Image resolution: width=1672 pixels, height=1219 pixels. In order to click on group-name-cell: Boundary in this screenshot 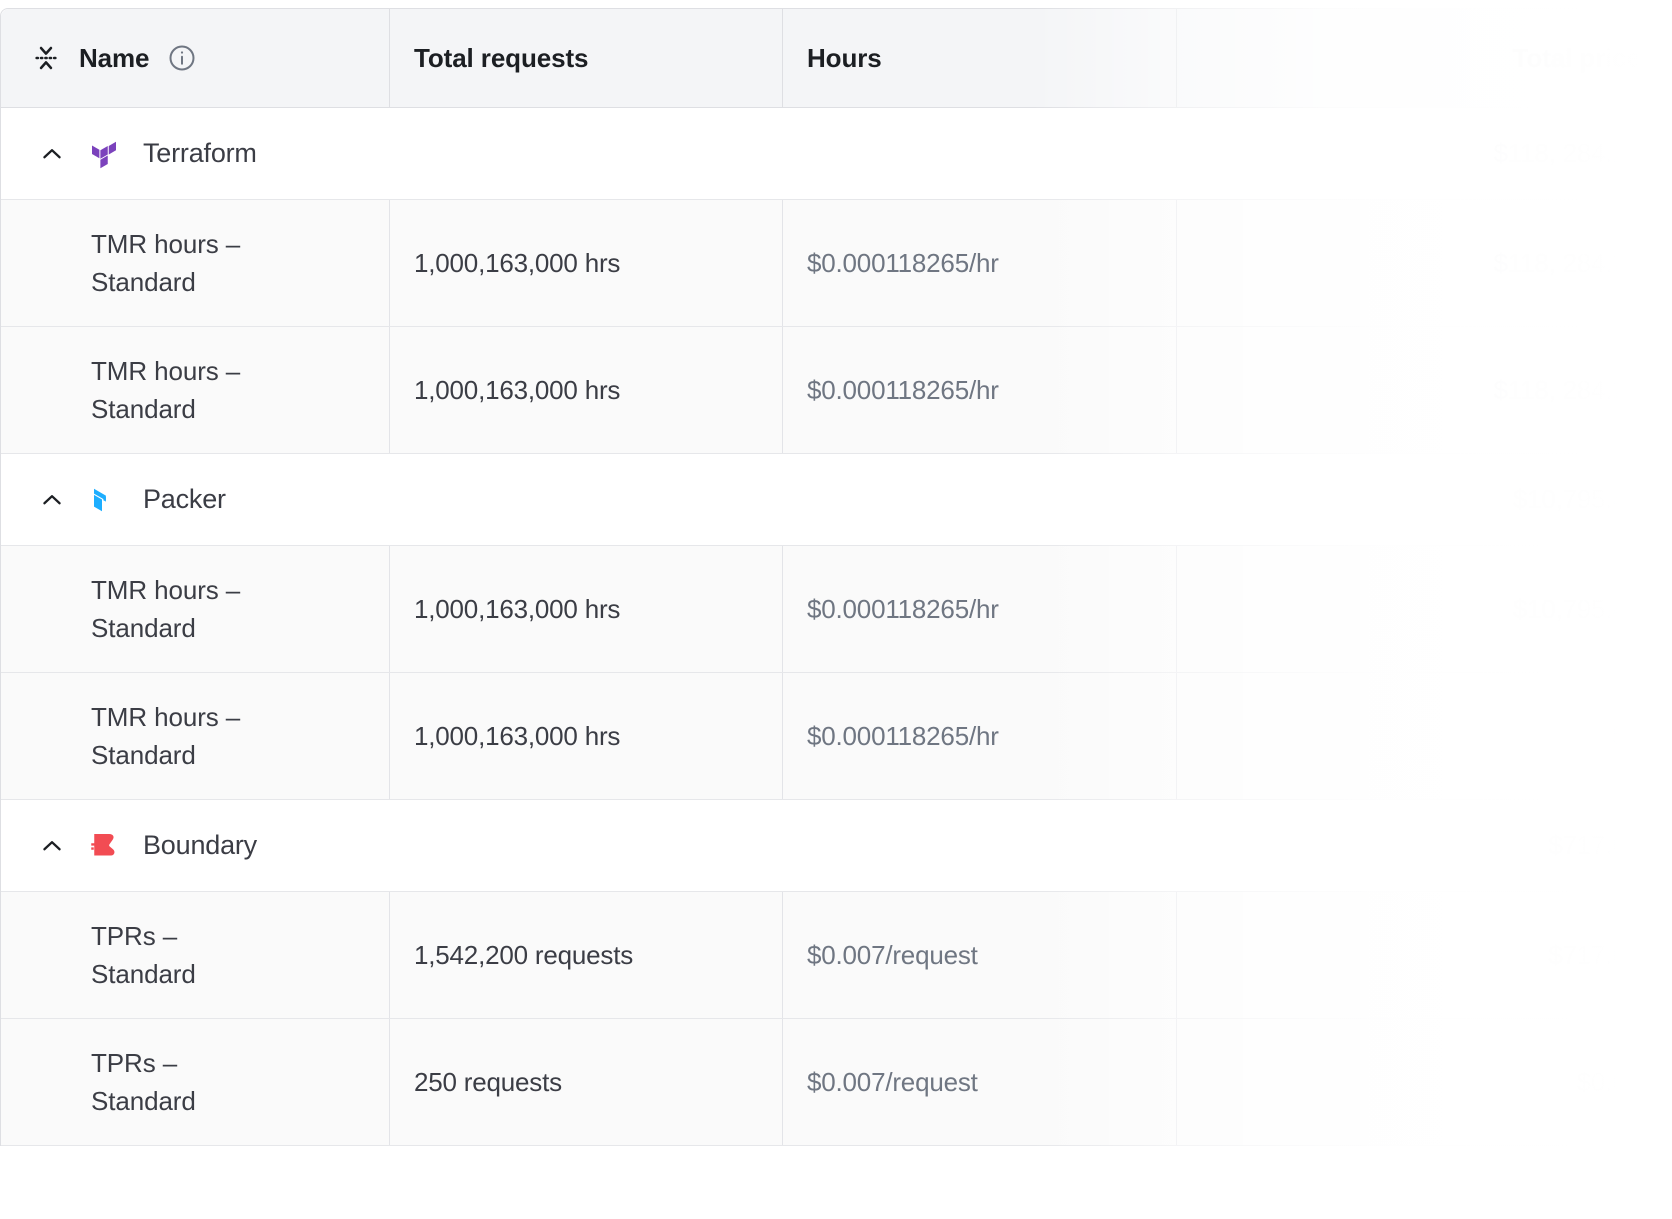, I will do `click(195, 845)`.